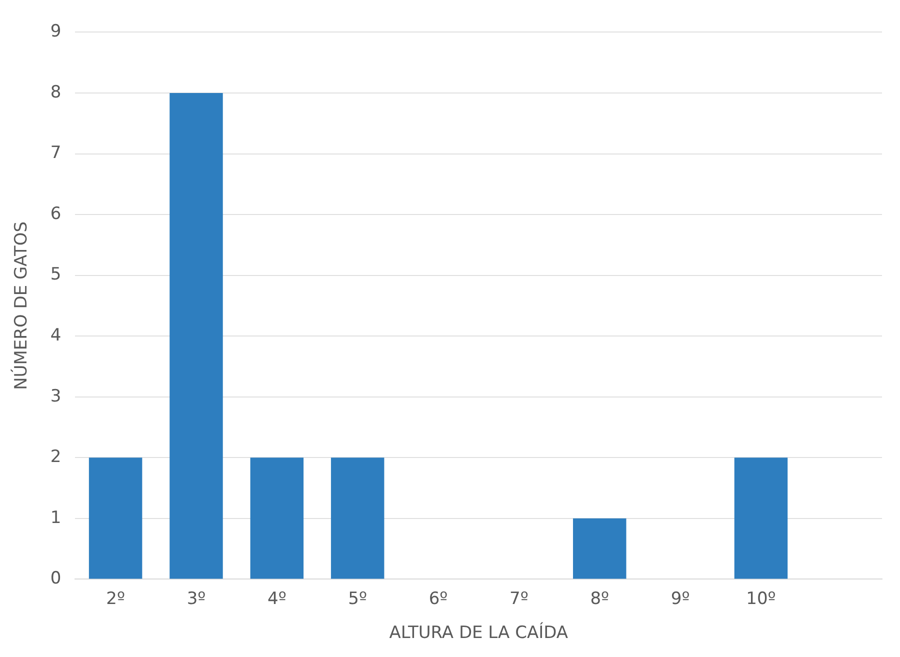 The height and width of the screenshot is (657, 900). What do you see at coordinates (56, 336) in the screenshot?
I see `y-tick-label: 4` at bounding box center [56, 336].